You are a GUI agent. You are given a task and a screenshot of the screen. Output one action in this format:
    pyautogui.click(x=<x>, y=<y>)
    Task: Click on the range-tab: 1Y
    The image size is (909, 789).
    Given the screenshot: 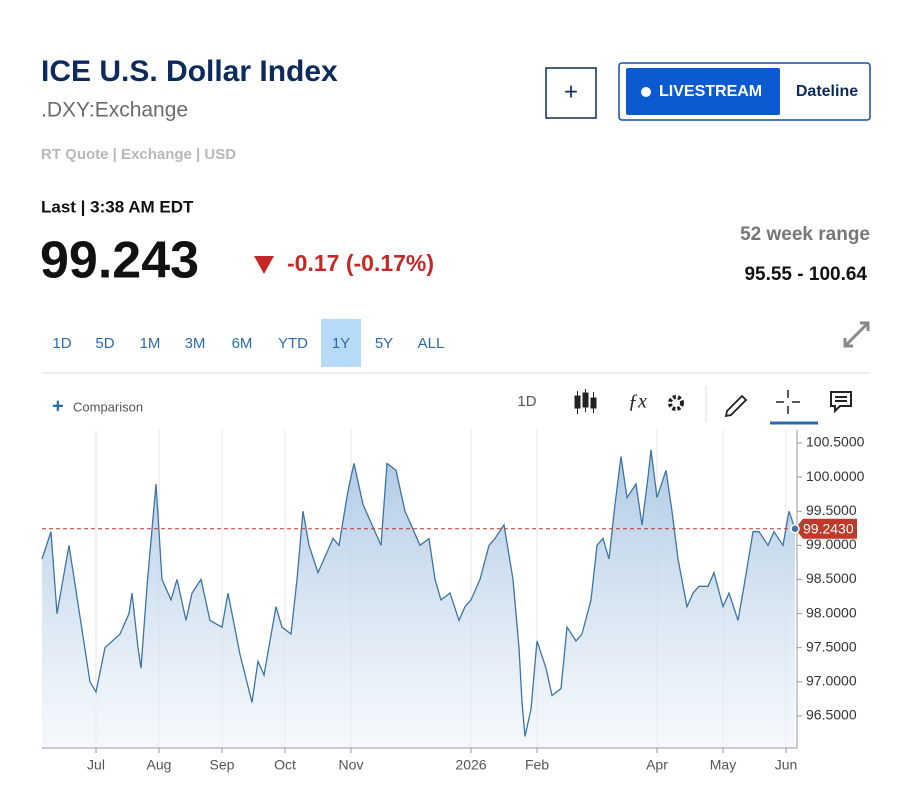 What is the action you would take?
    pyautogui.click(x=341, y=343)
    